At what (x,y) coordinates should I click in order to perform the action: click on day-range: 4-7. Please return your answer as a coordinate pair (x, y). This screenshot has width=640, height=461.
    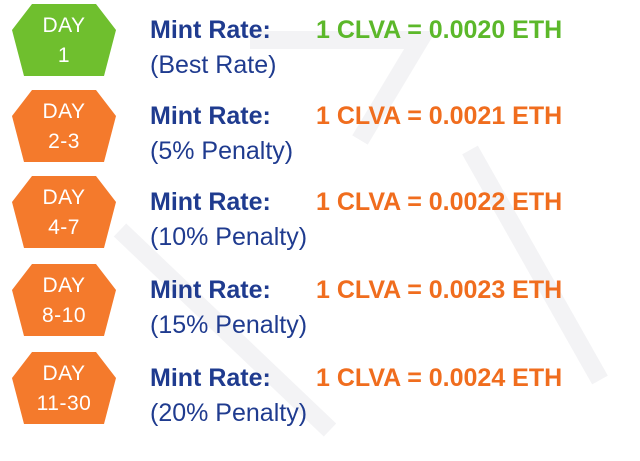
    Looking at the image, I should click on (64, 227).